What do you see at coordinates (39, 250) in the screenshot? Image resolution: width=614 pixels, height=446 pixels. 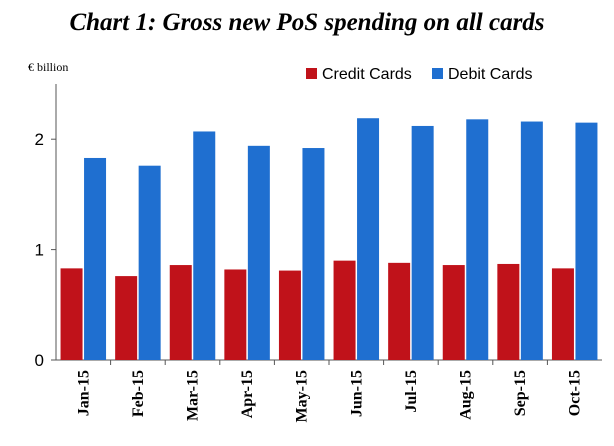 I see `y-tick-label: 1` at bounding box center [39, 250].